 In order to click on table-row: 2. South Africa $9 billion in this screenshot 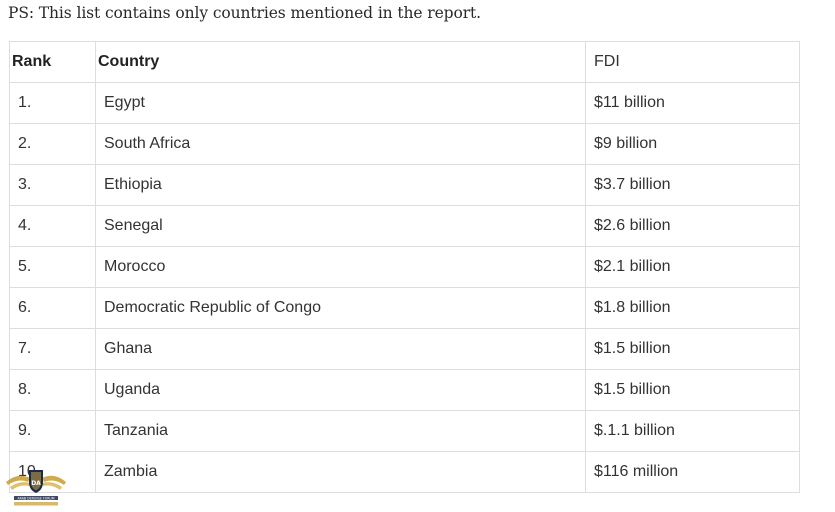, I will do `click(404, 144)`.